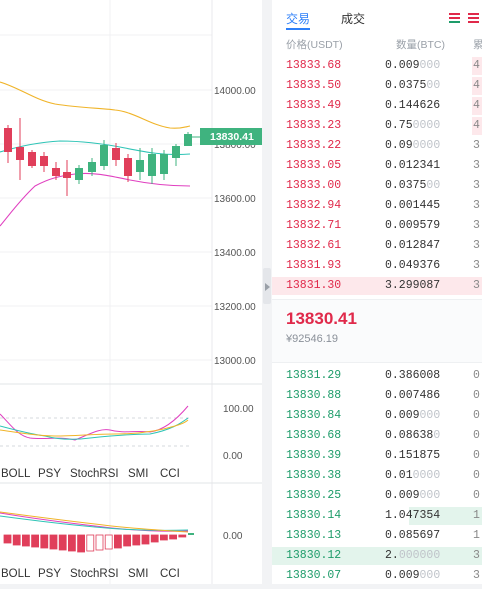 This screenshot has width=482, height=589. Describe the element at coordinates (94, 428) in the screenshot. I see `indicator-line-teal` at that location.